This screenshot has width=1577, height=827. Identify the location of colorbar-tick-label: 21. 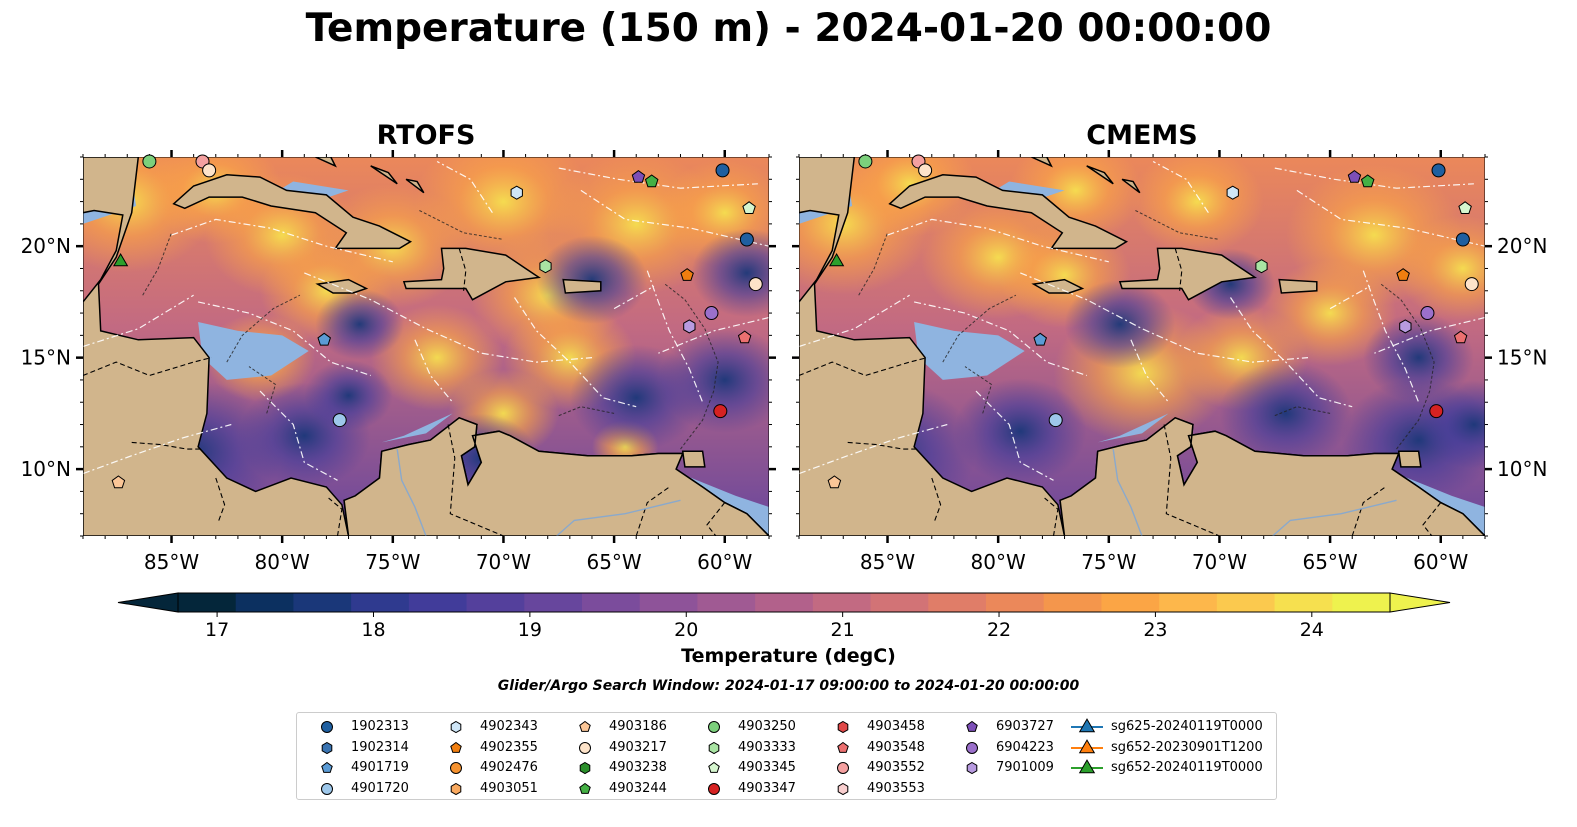
(843, 630).